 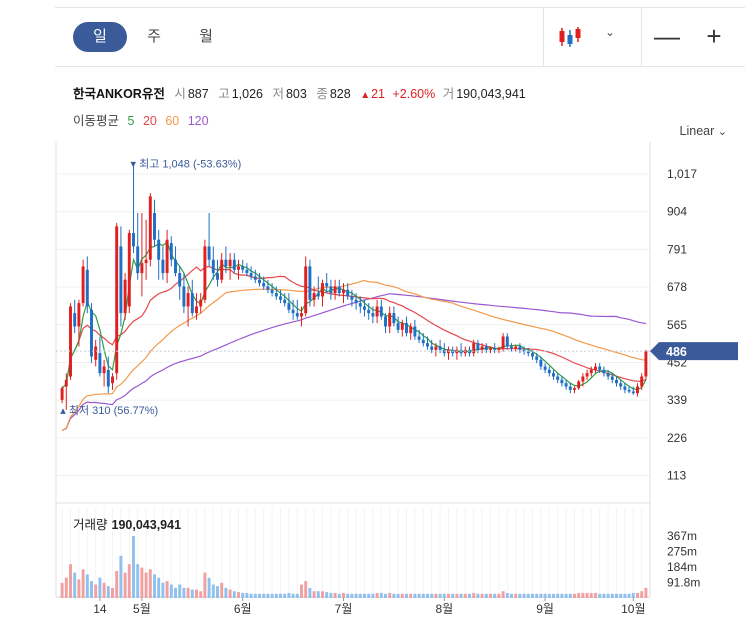 I want to click on open-label: 시, so click(x=180, y=94).